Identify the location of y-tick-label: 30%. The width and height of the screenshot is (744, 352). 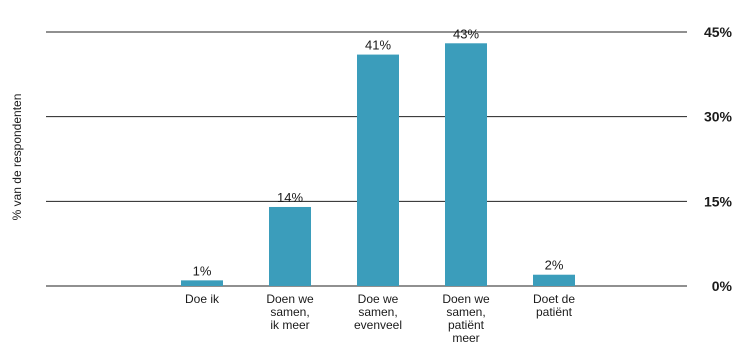
(718, 117).